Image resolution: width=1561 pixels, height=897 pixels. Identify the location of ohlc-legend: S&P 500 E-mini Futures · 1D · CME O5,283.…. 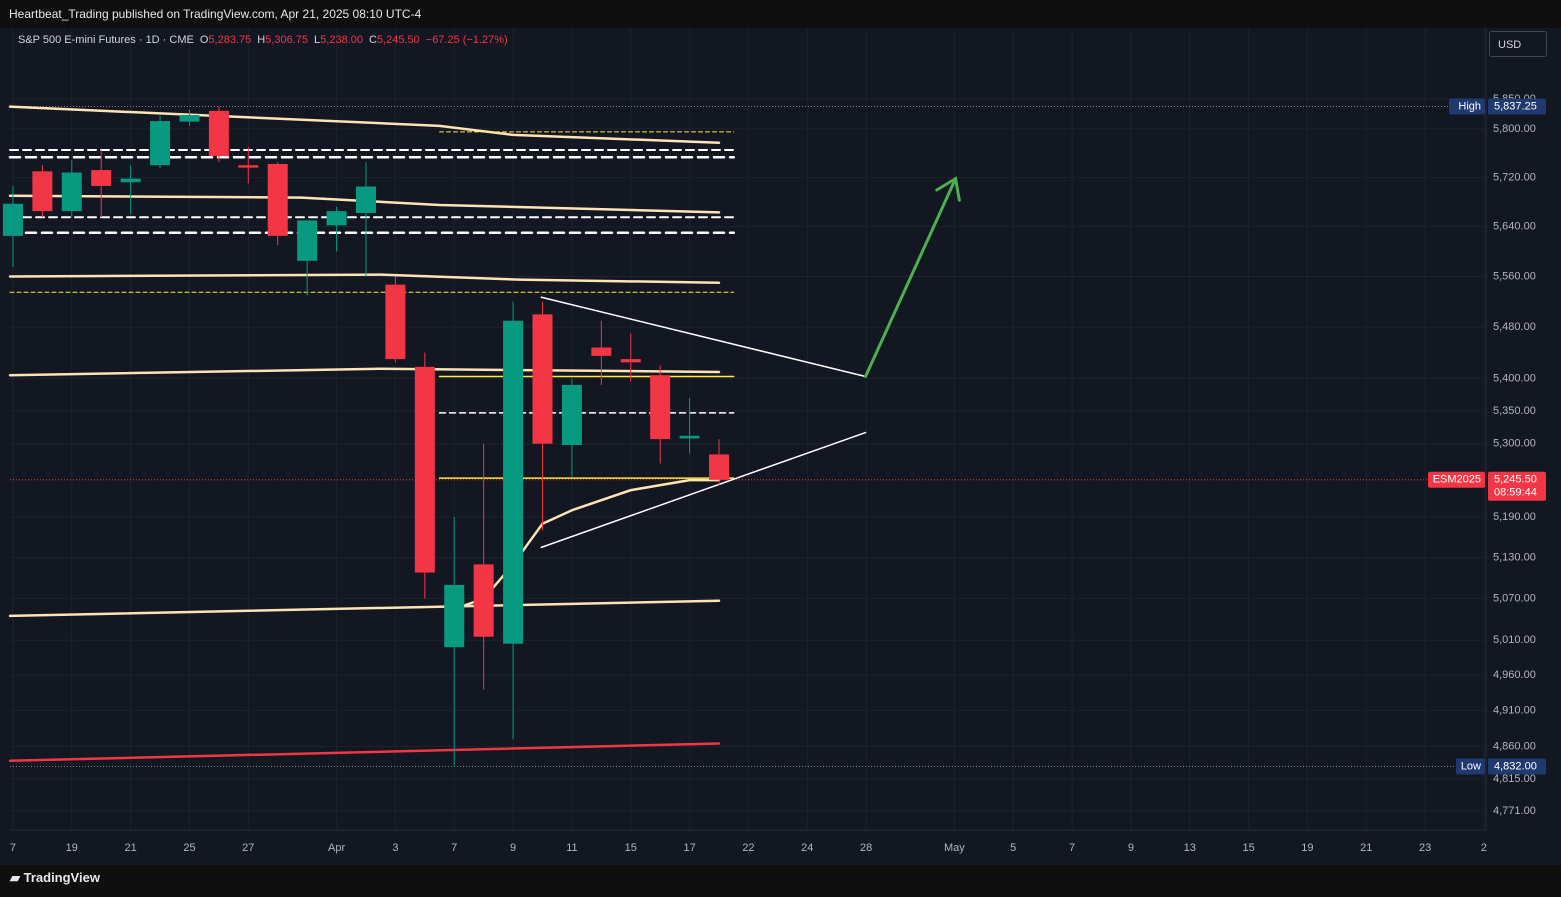
(263, 40).